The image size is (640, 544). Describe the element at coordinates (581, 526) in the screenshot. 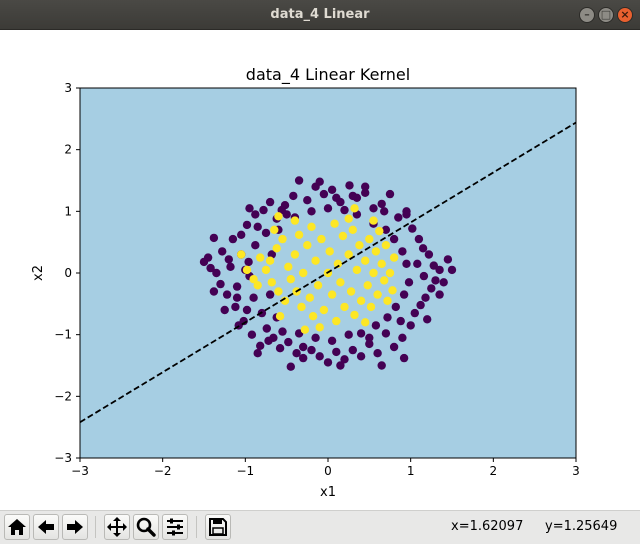

I see `cursor-y-readout: y=1.25649` at that location.